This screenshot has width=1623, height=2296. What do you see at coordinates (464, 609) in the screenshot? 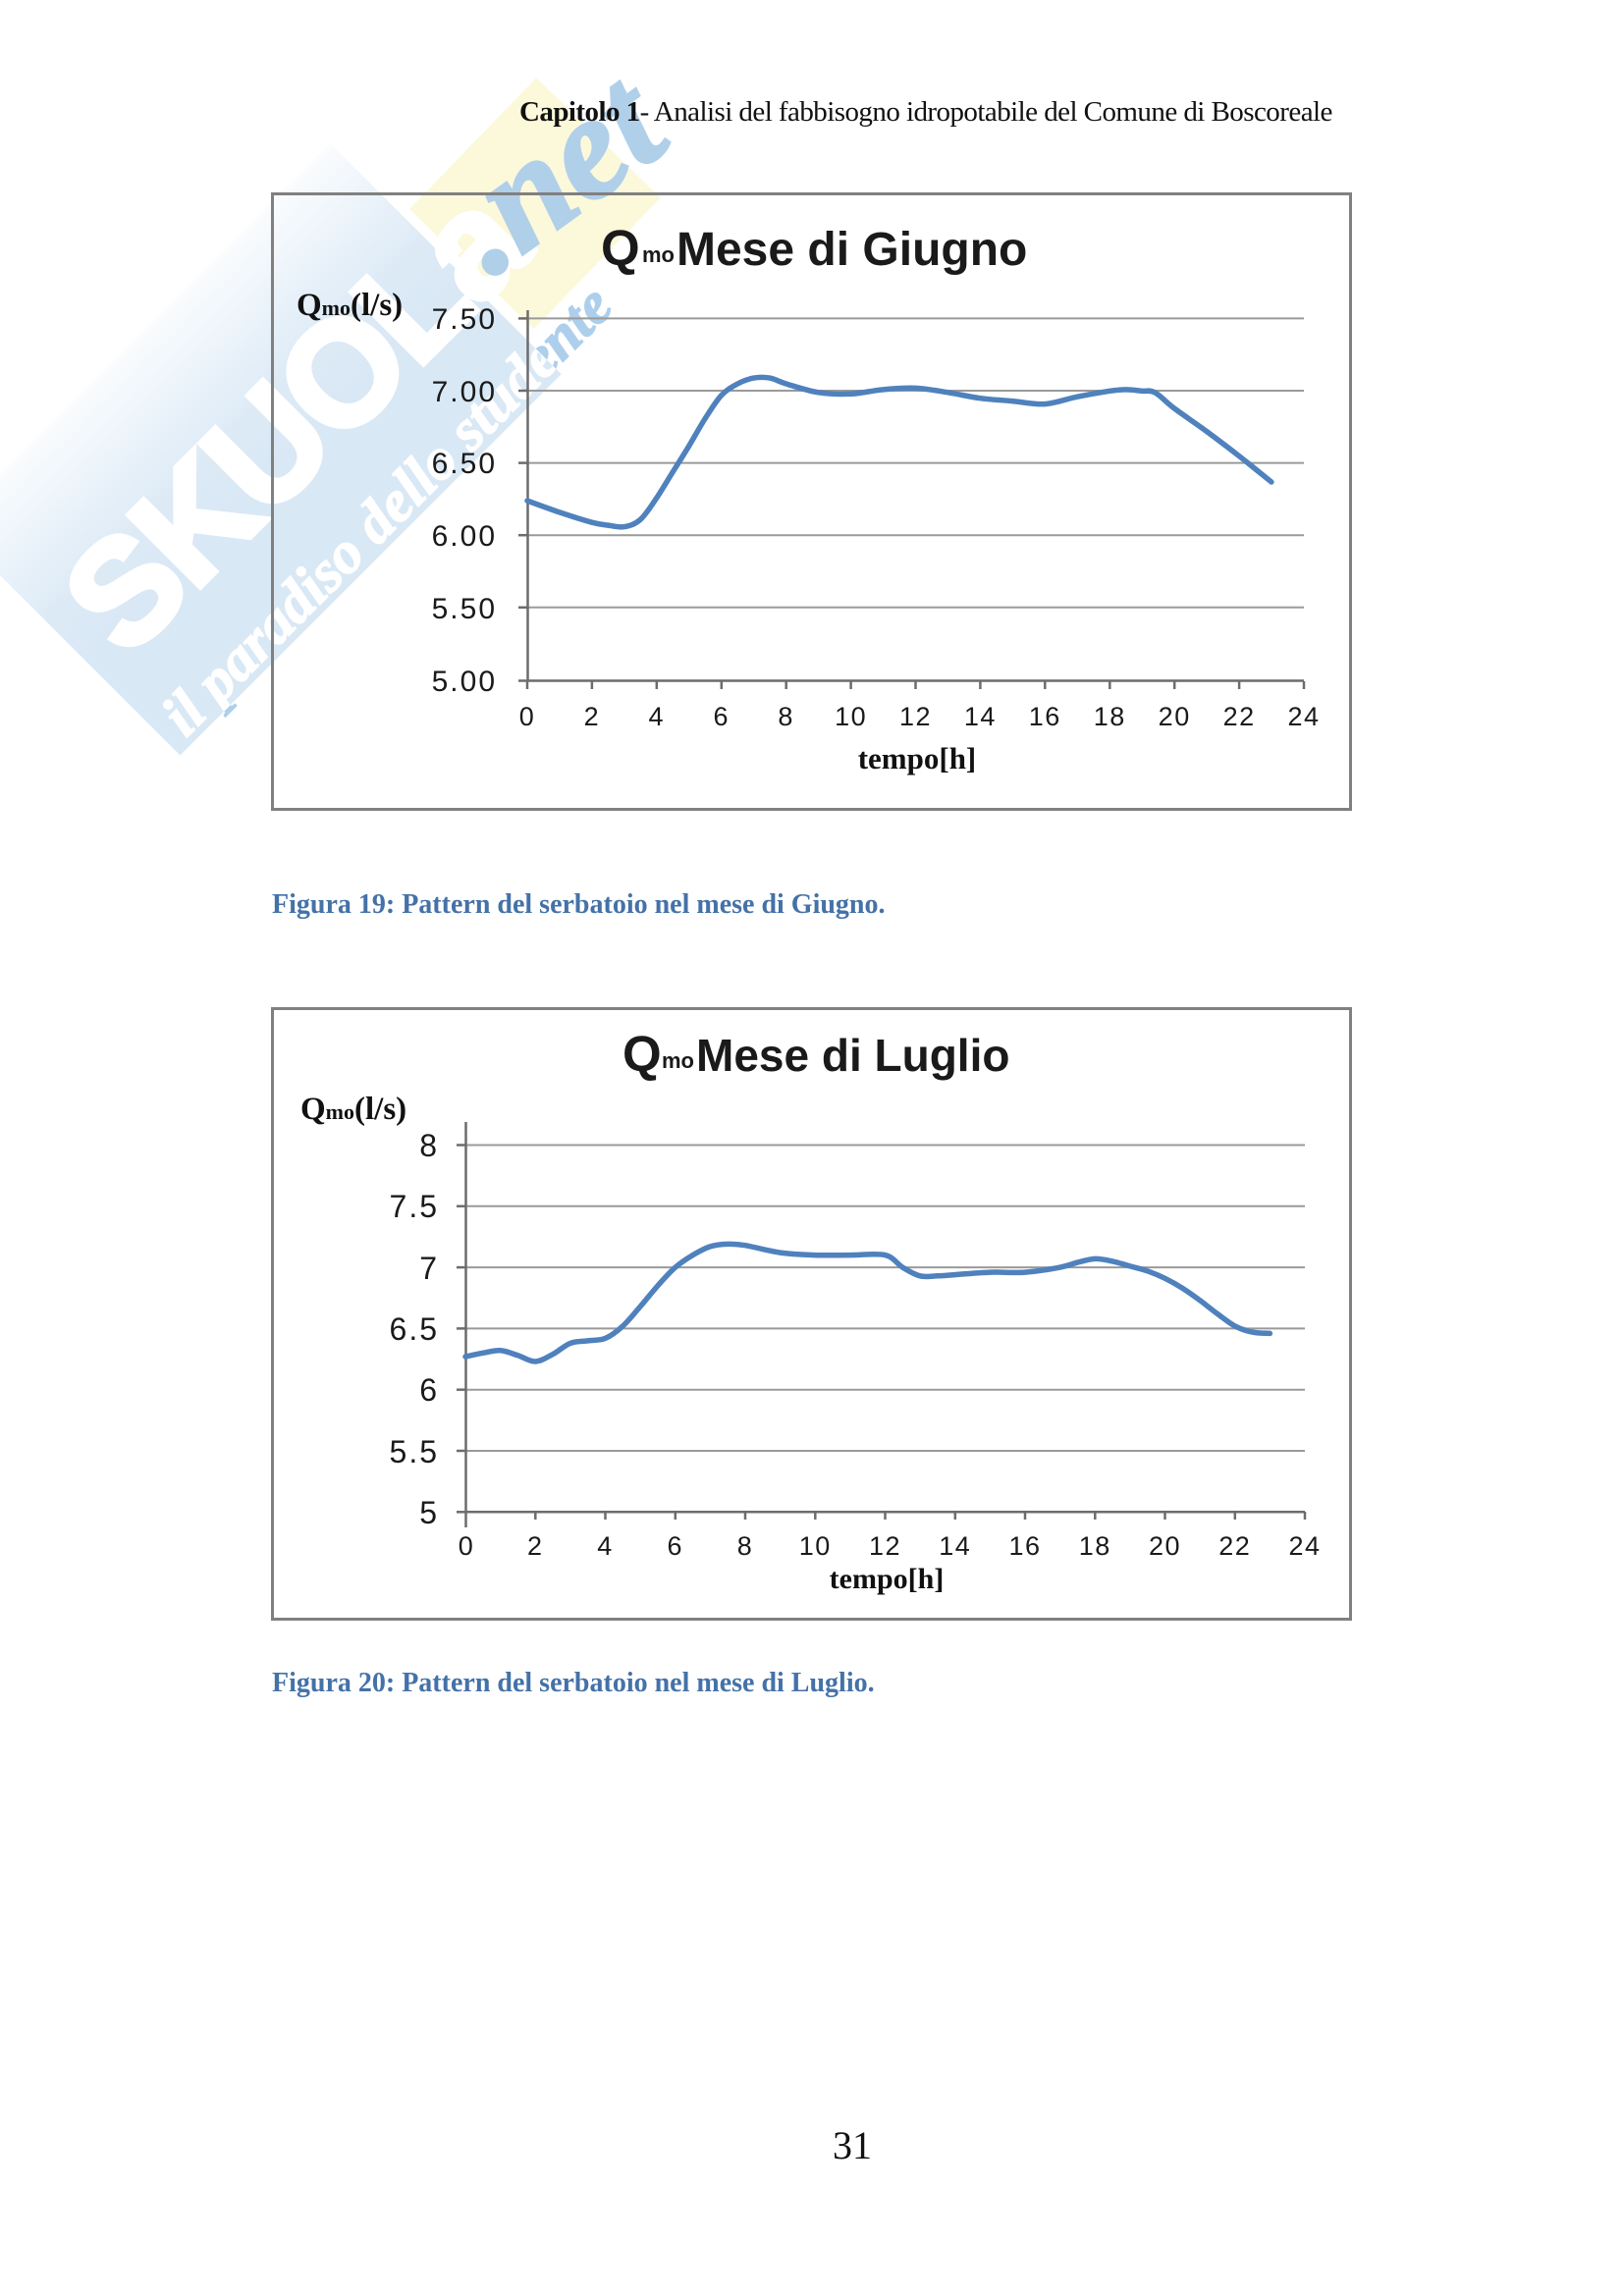
I see `svg-text: 5.50` at bounding box center [464, 609].